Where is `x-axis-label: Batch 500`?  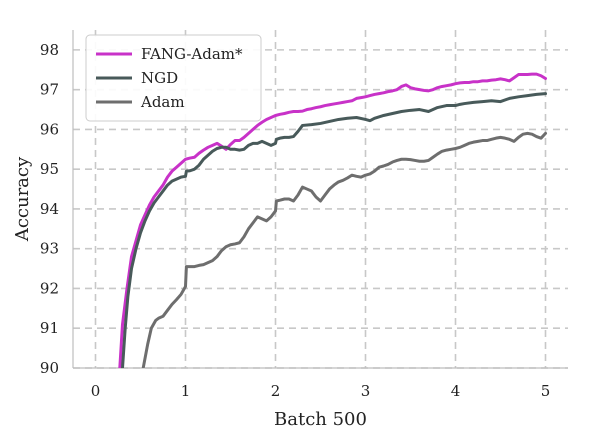
x-axis-label: Batch 500 is located at coordinates (320, 419).